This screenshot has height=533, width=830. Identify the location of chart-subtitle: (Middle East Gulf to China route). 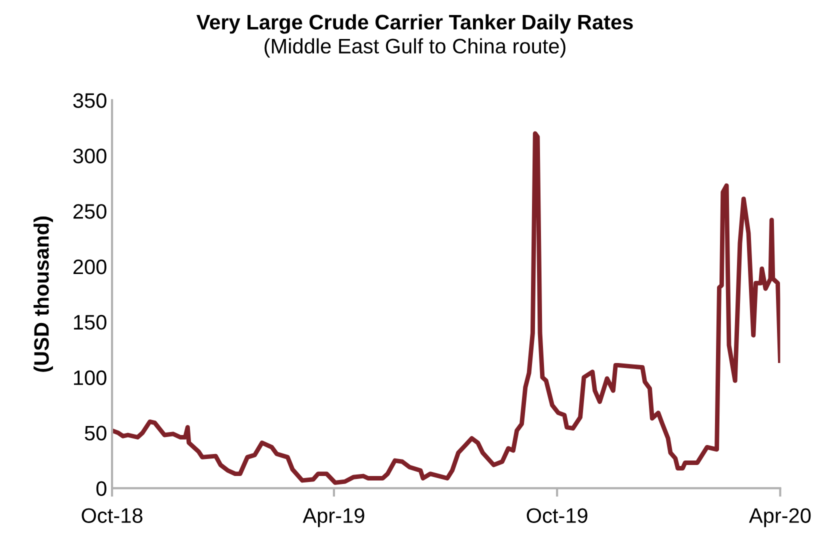
(415, 48).